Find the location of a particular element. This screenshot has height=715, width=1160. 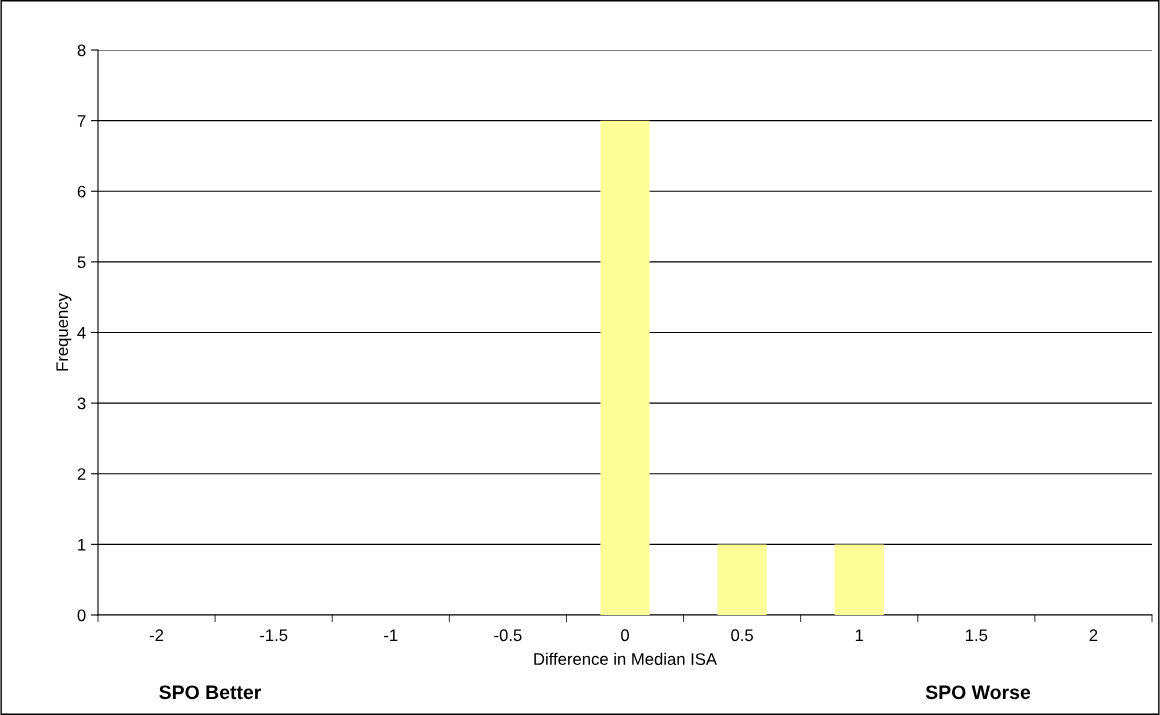

y-tick-label: 8 is located at coordinates (81, 50).